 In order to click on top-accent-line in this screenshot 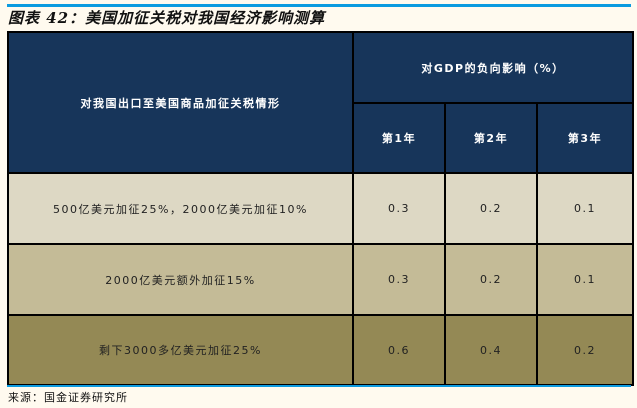, I will do `click(319, 5)`.